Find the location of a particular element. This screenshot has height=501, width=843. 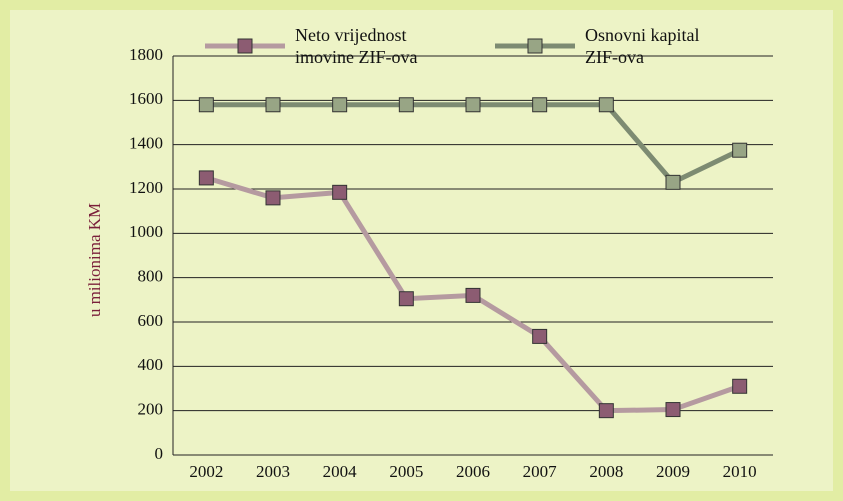

x-tick-label: 2010 is located at coordinates (740, 471).